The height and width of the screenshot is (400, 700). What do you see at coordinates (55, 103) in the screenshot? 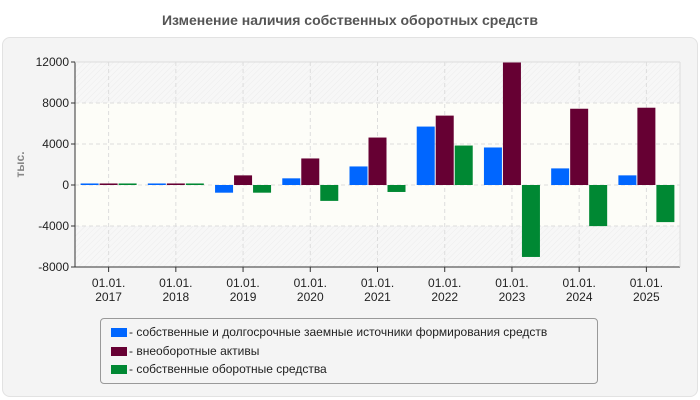
I see `y-tick-label: 8000` at bounding box center [55, 103].